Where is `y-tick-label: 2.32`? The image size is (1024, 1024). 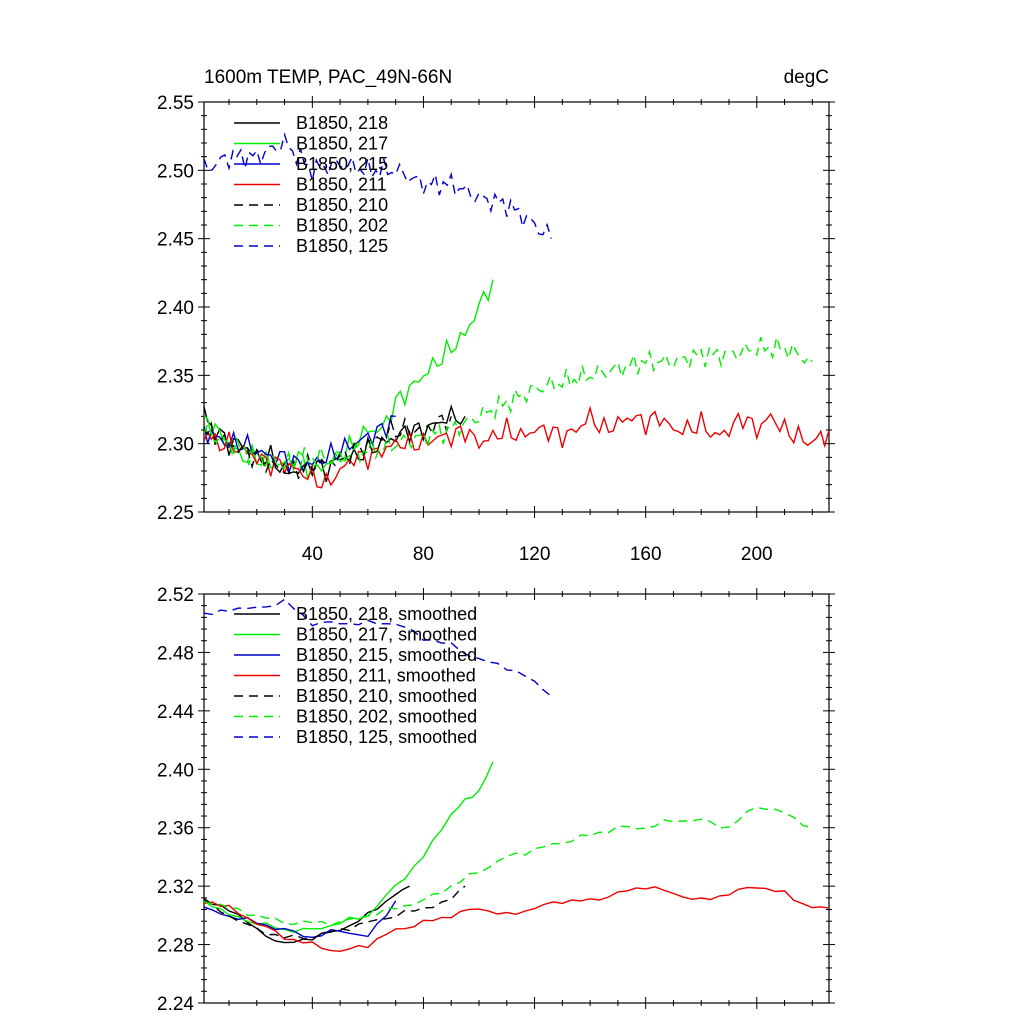
y-tick-label: 2.32 is located at coordinates (175, 887).